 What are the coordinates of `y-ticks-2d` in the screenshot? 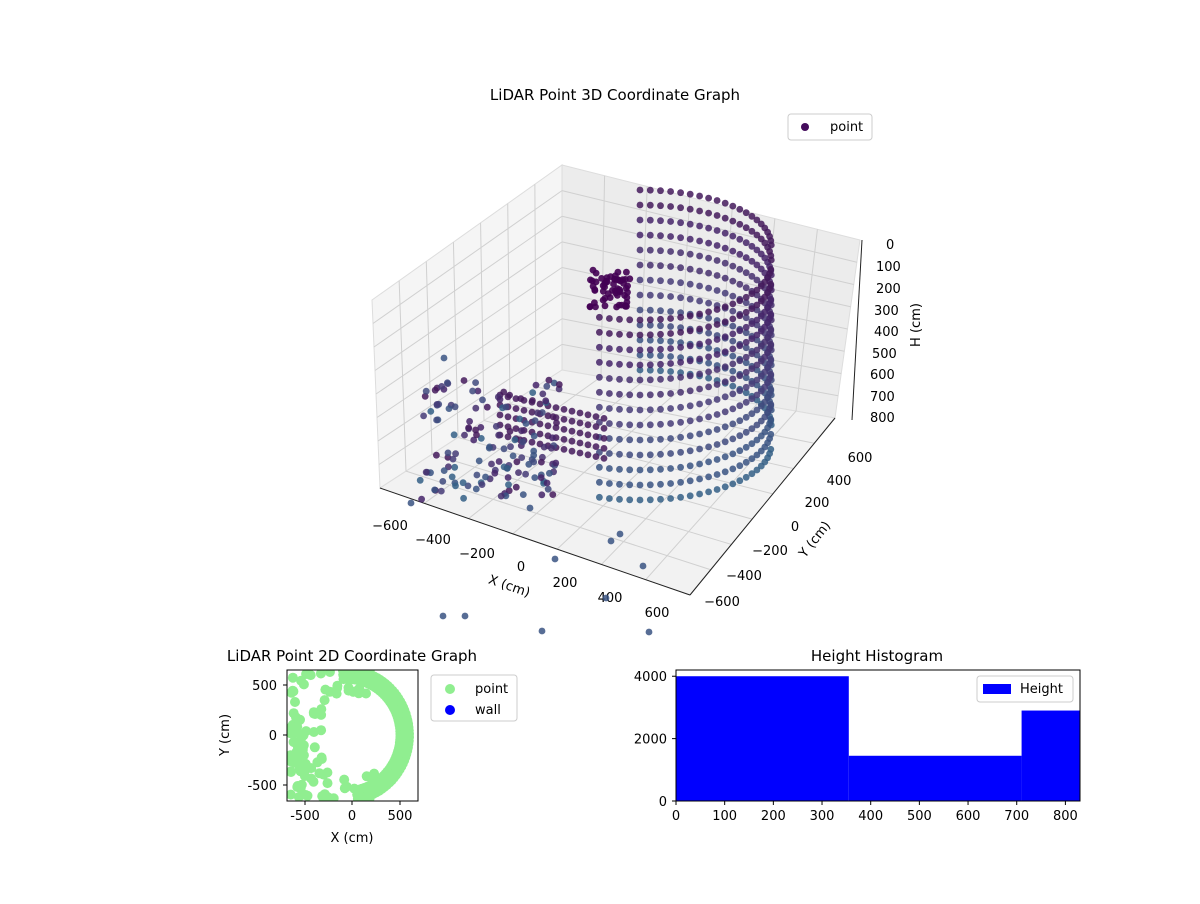 It's located at (285, 735).